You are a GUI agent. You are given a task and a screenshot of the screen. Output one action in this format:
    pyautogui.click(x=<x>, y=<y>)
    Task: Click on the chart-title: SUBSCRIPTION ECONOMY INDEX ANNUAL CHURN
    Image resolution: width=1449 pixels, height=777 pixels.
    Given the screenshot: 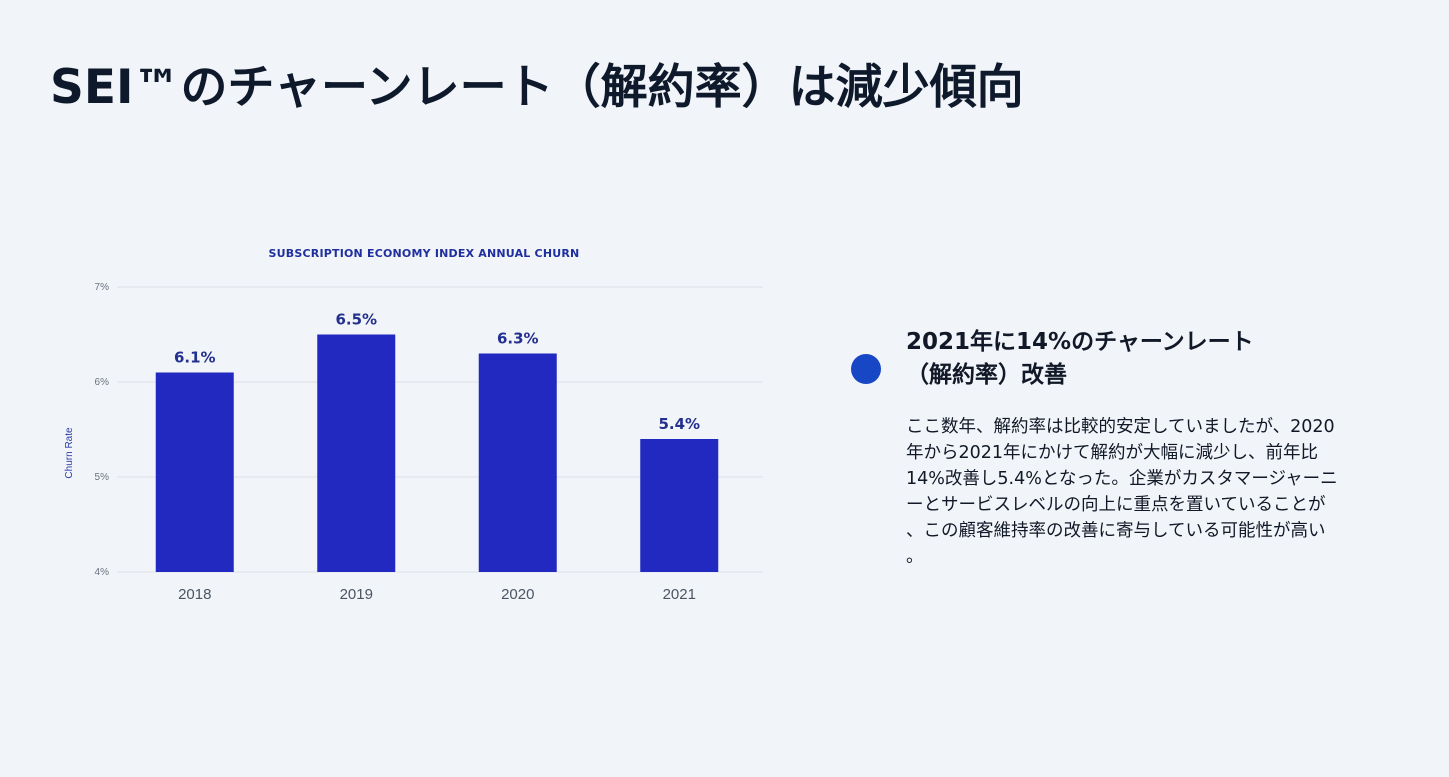 What is the action you would take?
    pyautogui.click(x=424, y=253)
    